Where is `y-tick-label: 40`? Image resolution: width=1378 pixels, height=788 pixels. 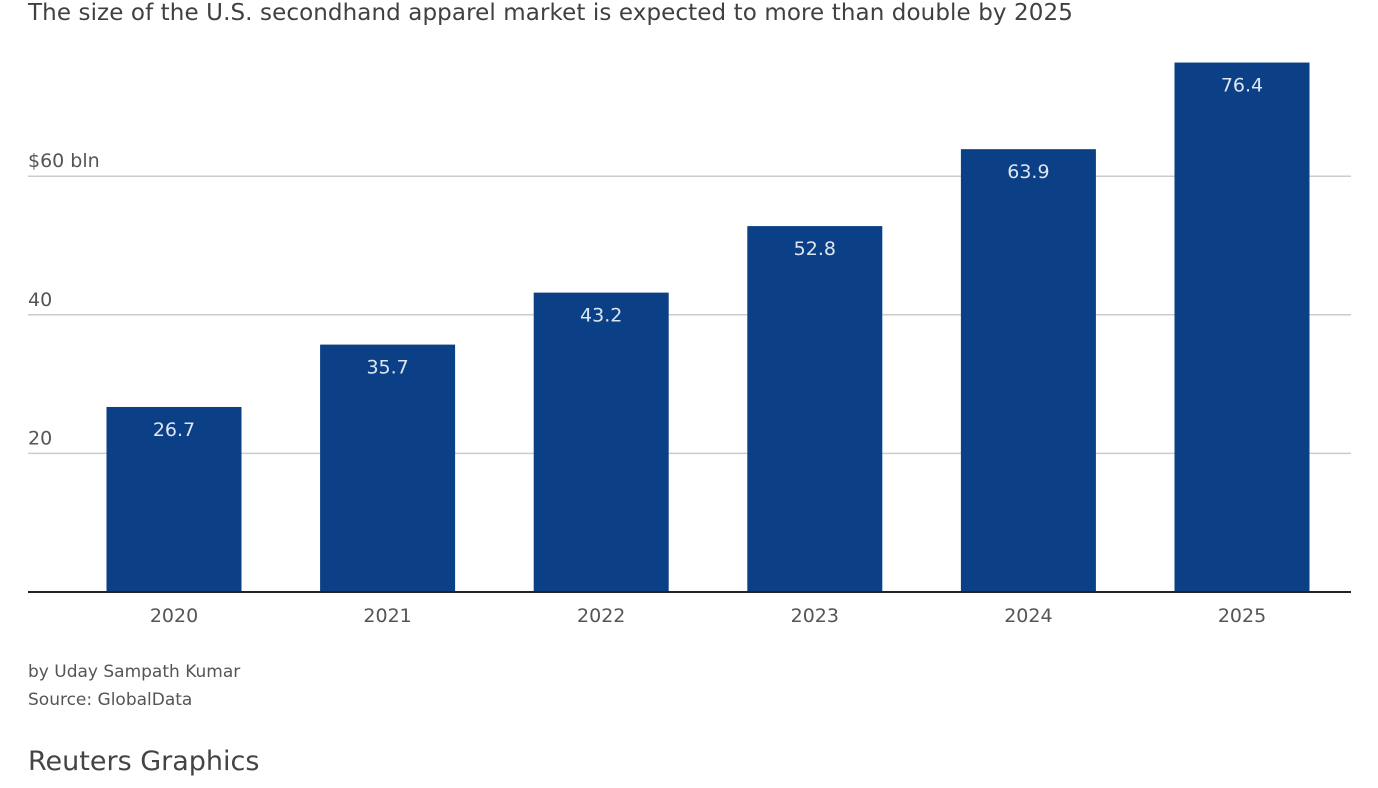 y-tick-label: 40 is located at coordinates (40, 300).